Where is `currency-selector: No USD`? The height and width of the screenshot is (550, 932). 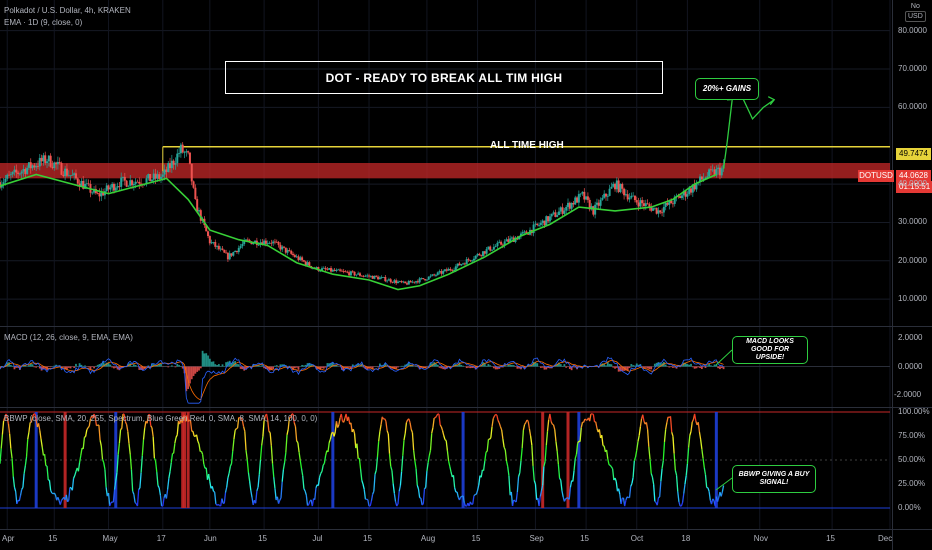 currency-selector: No USD is located at coordinates (915, 12).